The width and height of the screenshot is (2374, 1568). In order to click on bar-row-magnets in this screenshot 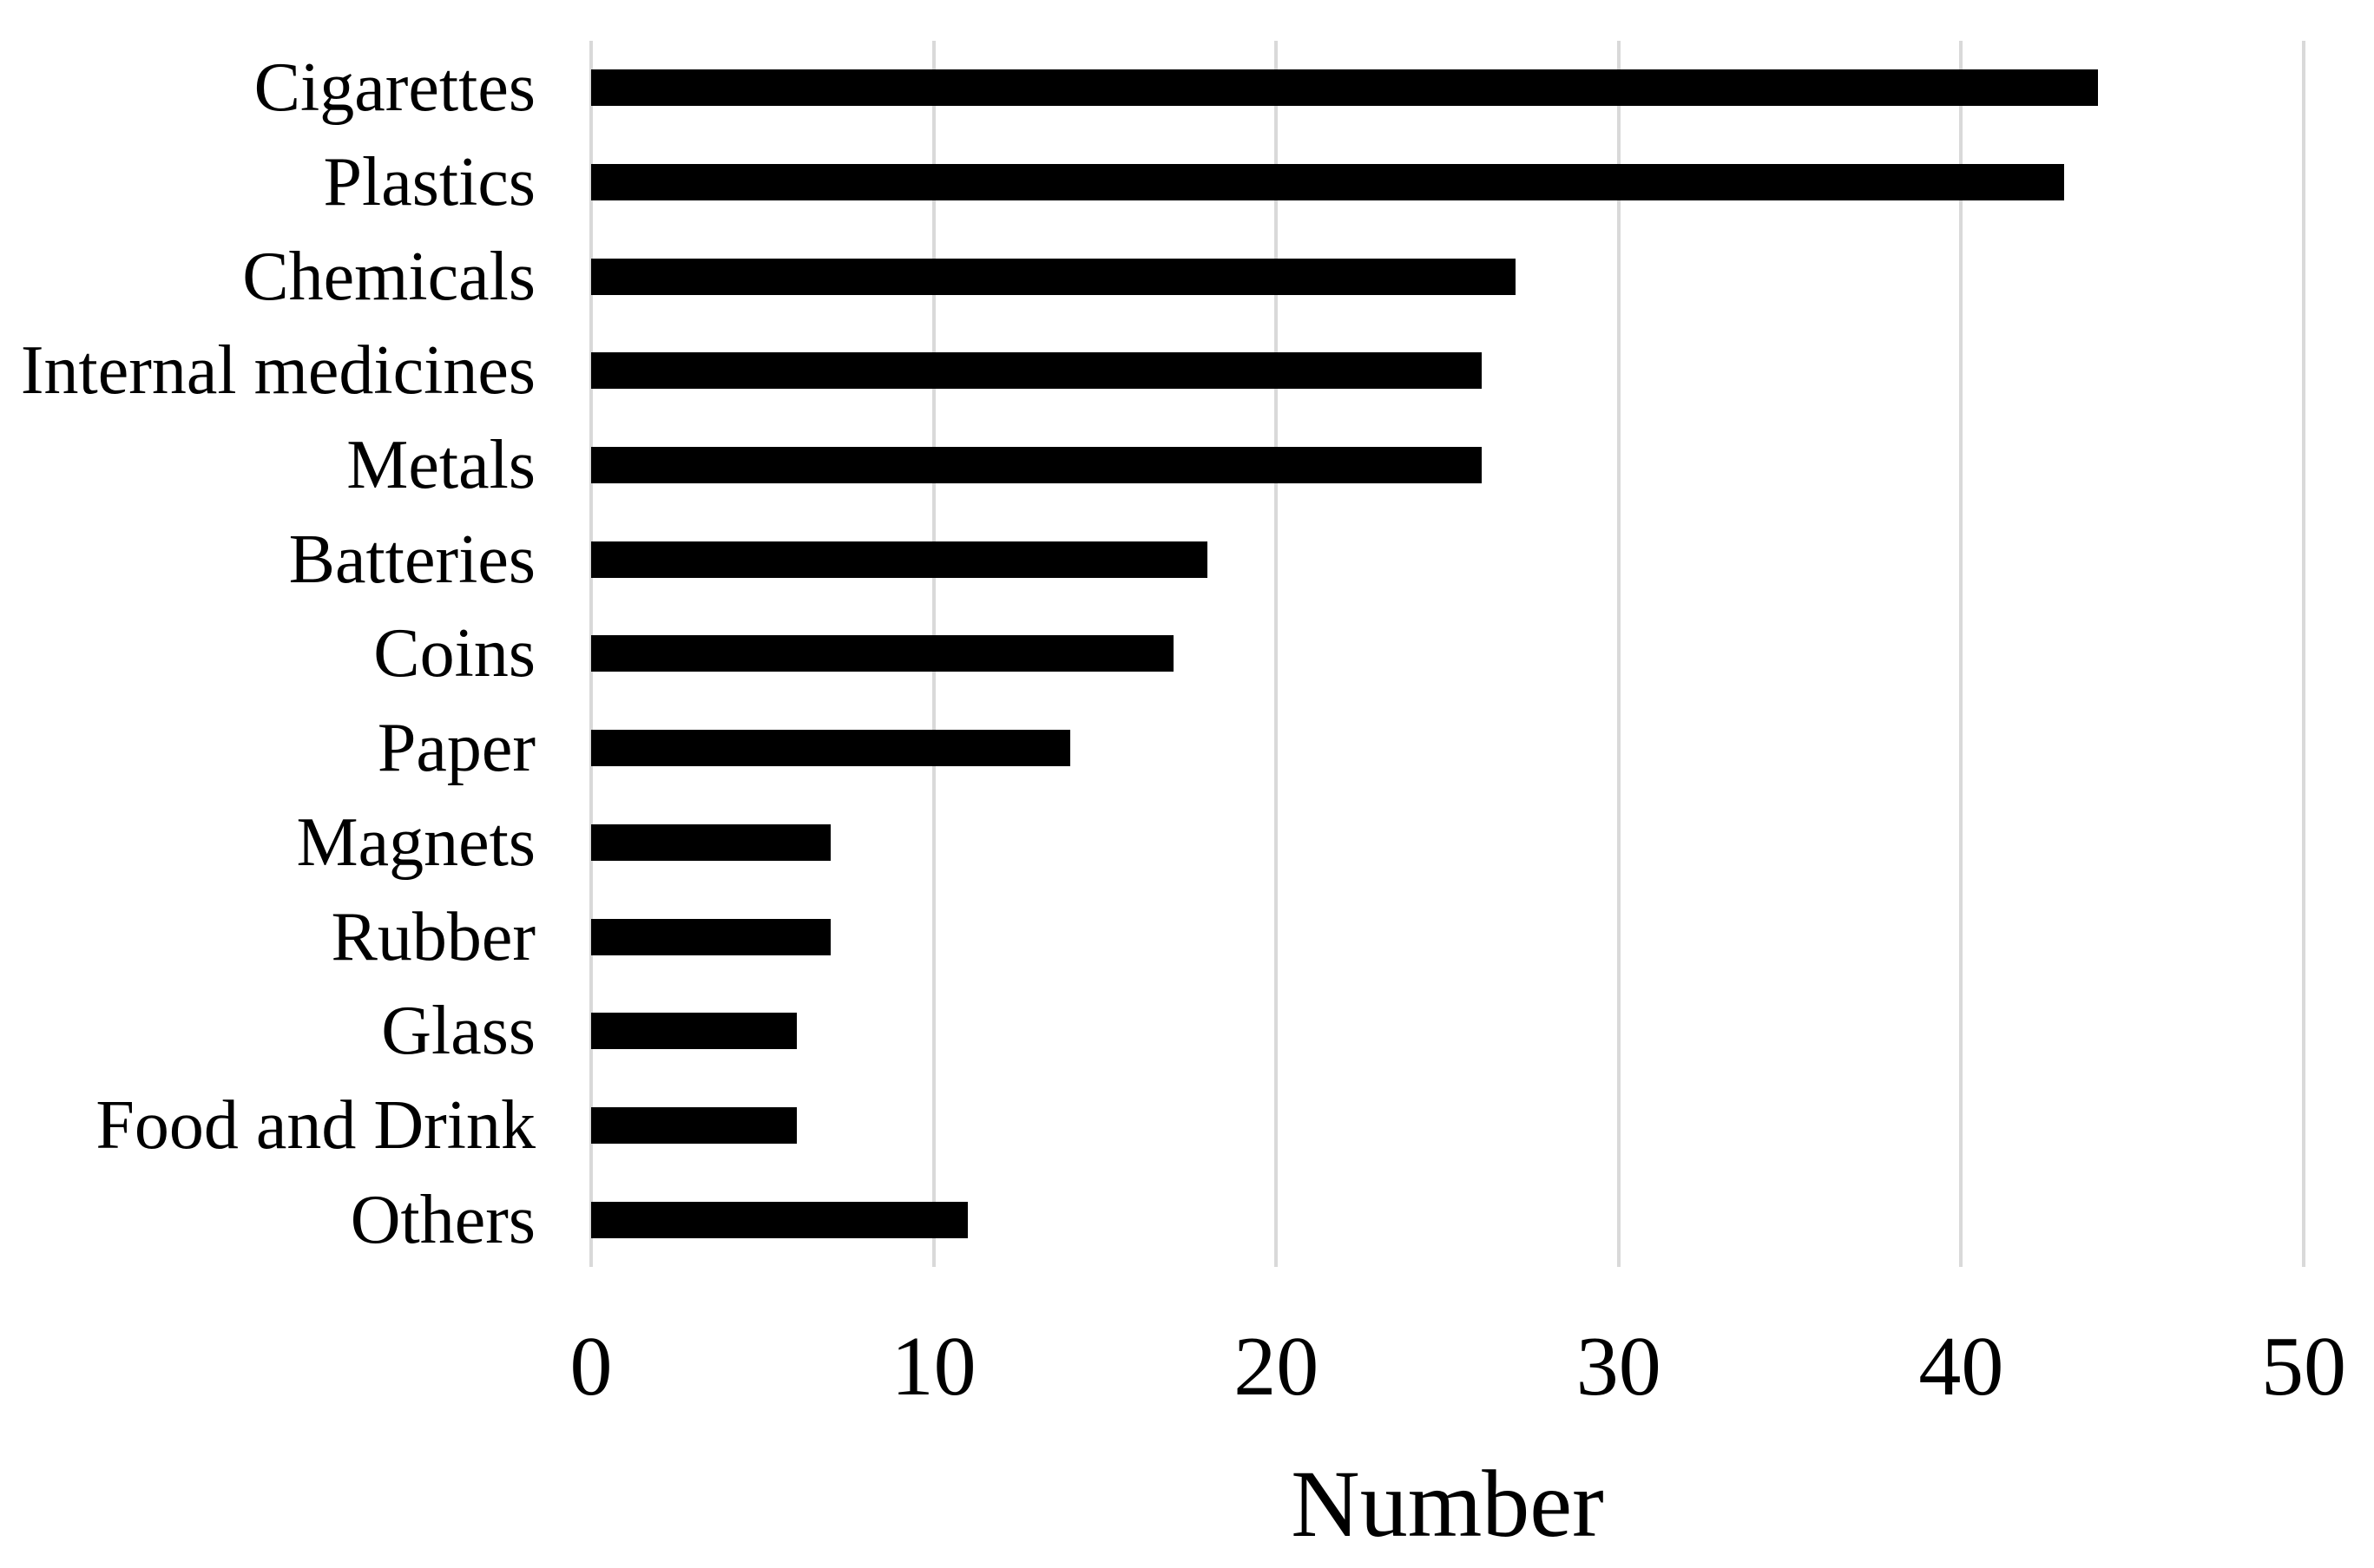, I will do `click(1447, 843)`.